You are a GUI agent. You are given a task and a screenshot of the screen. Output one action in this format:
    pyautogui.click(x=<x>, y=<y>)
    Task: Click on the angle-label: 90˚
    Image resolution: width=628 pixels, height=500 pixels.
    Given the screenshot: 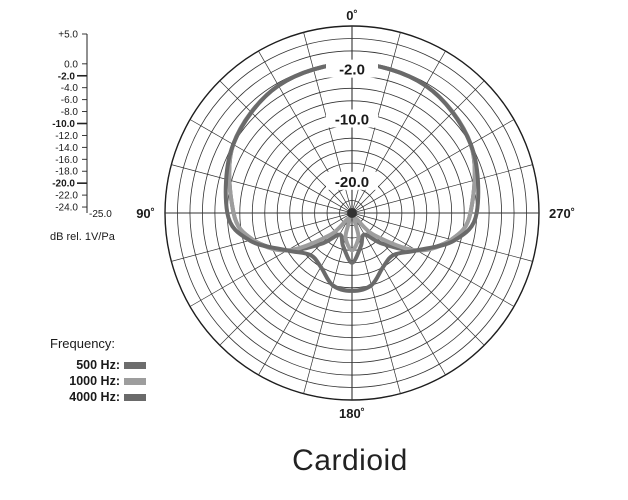 What is the action you would take?
    pyautogui.click(x=145, y=213)
    